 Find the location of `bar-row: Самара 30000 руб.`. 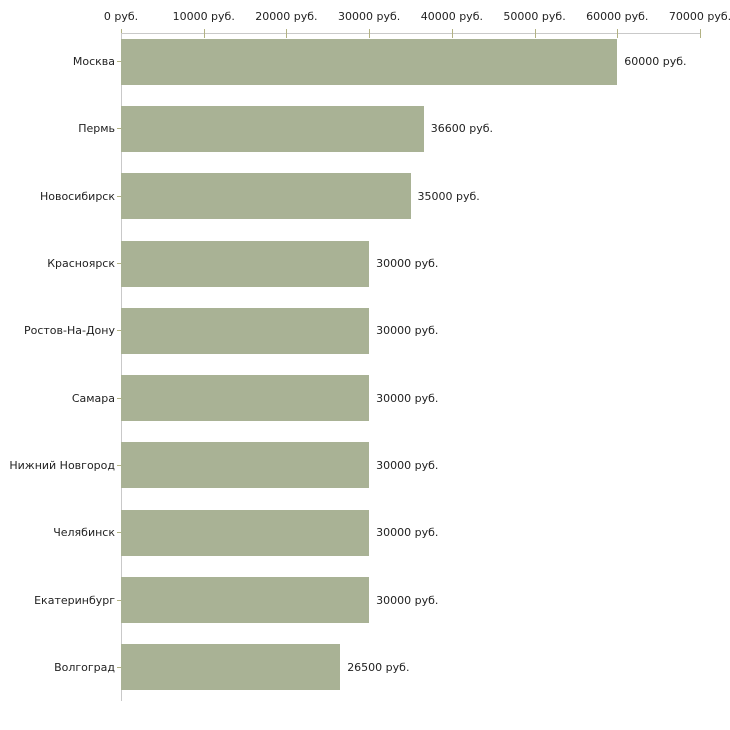

bar-row: Самара 30000 руб. is located at coordinates (365, 397).